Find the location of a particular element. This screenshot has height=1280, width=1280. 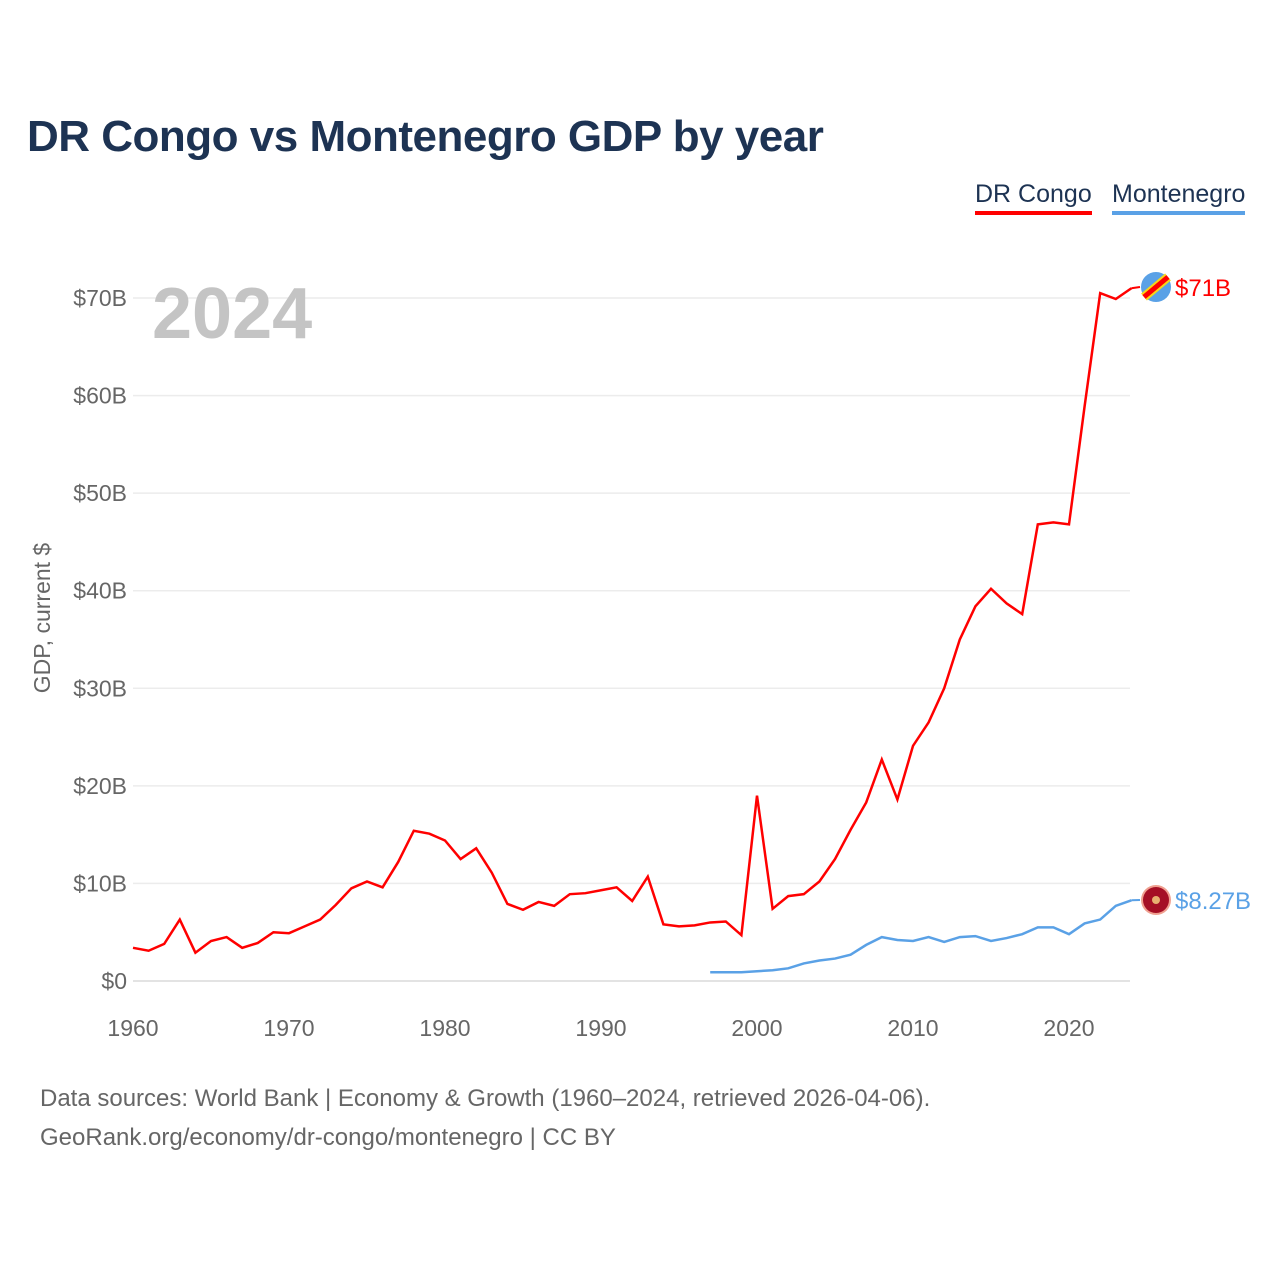

y-tick-label: $10B is located at coordinates (100, 883).